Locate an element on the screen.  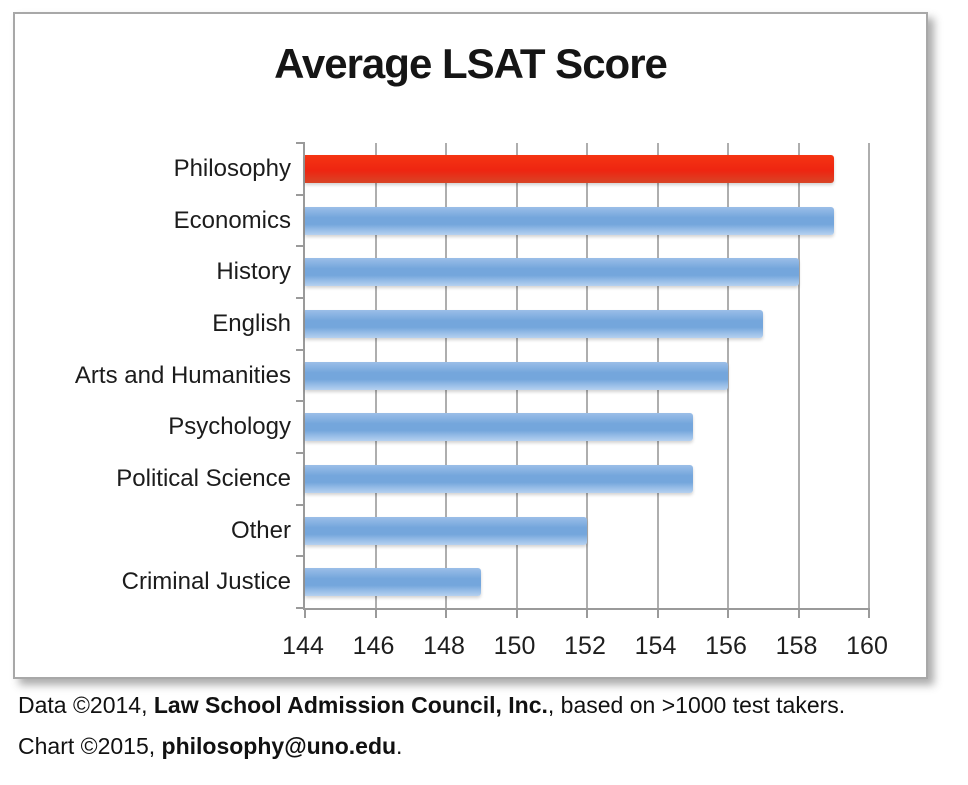
value-axis-labels: 144 146 148 150 152 154 156 158 160 is located at coordinates (585, 649).